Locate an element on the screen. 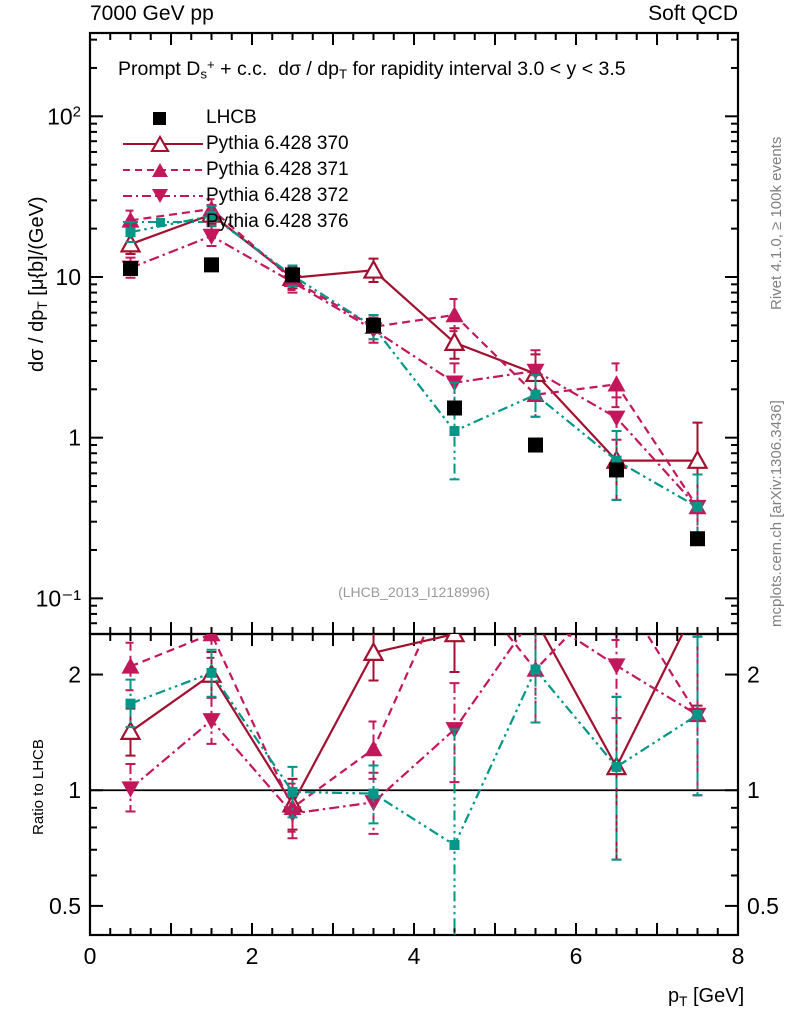 This screenshot has height=1024, width=786. legend-label-pythia-376: Pythia 6.428 376 is located at coordinates (277, 221).